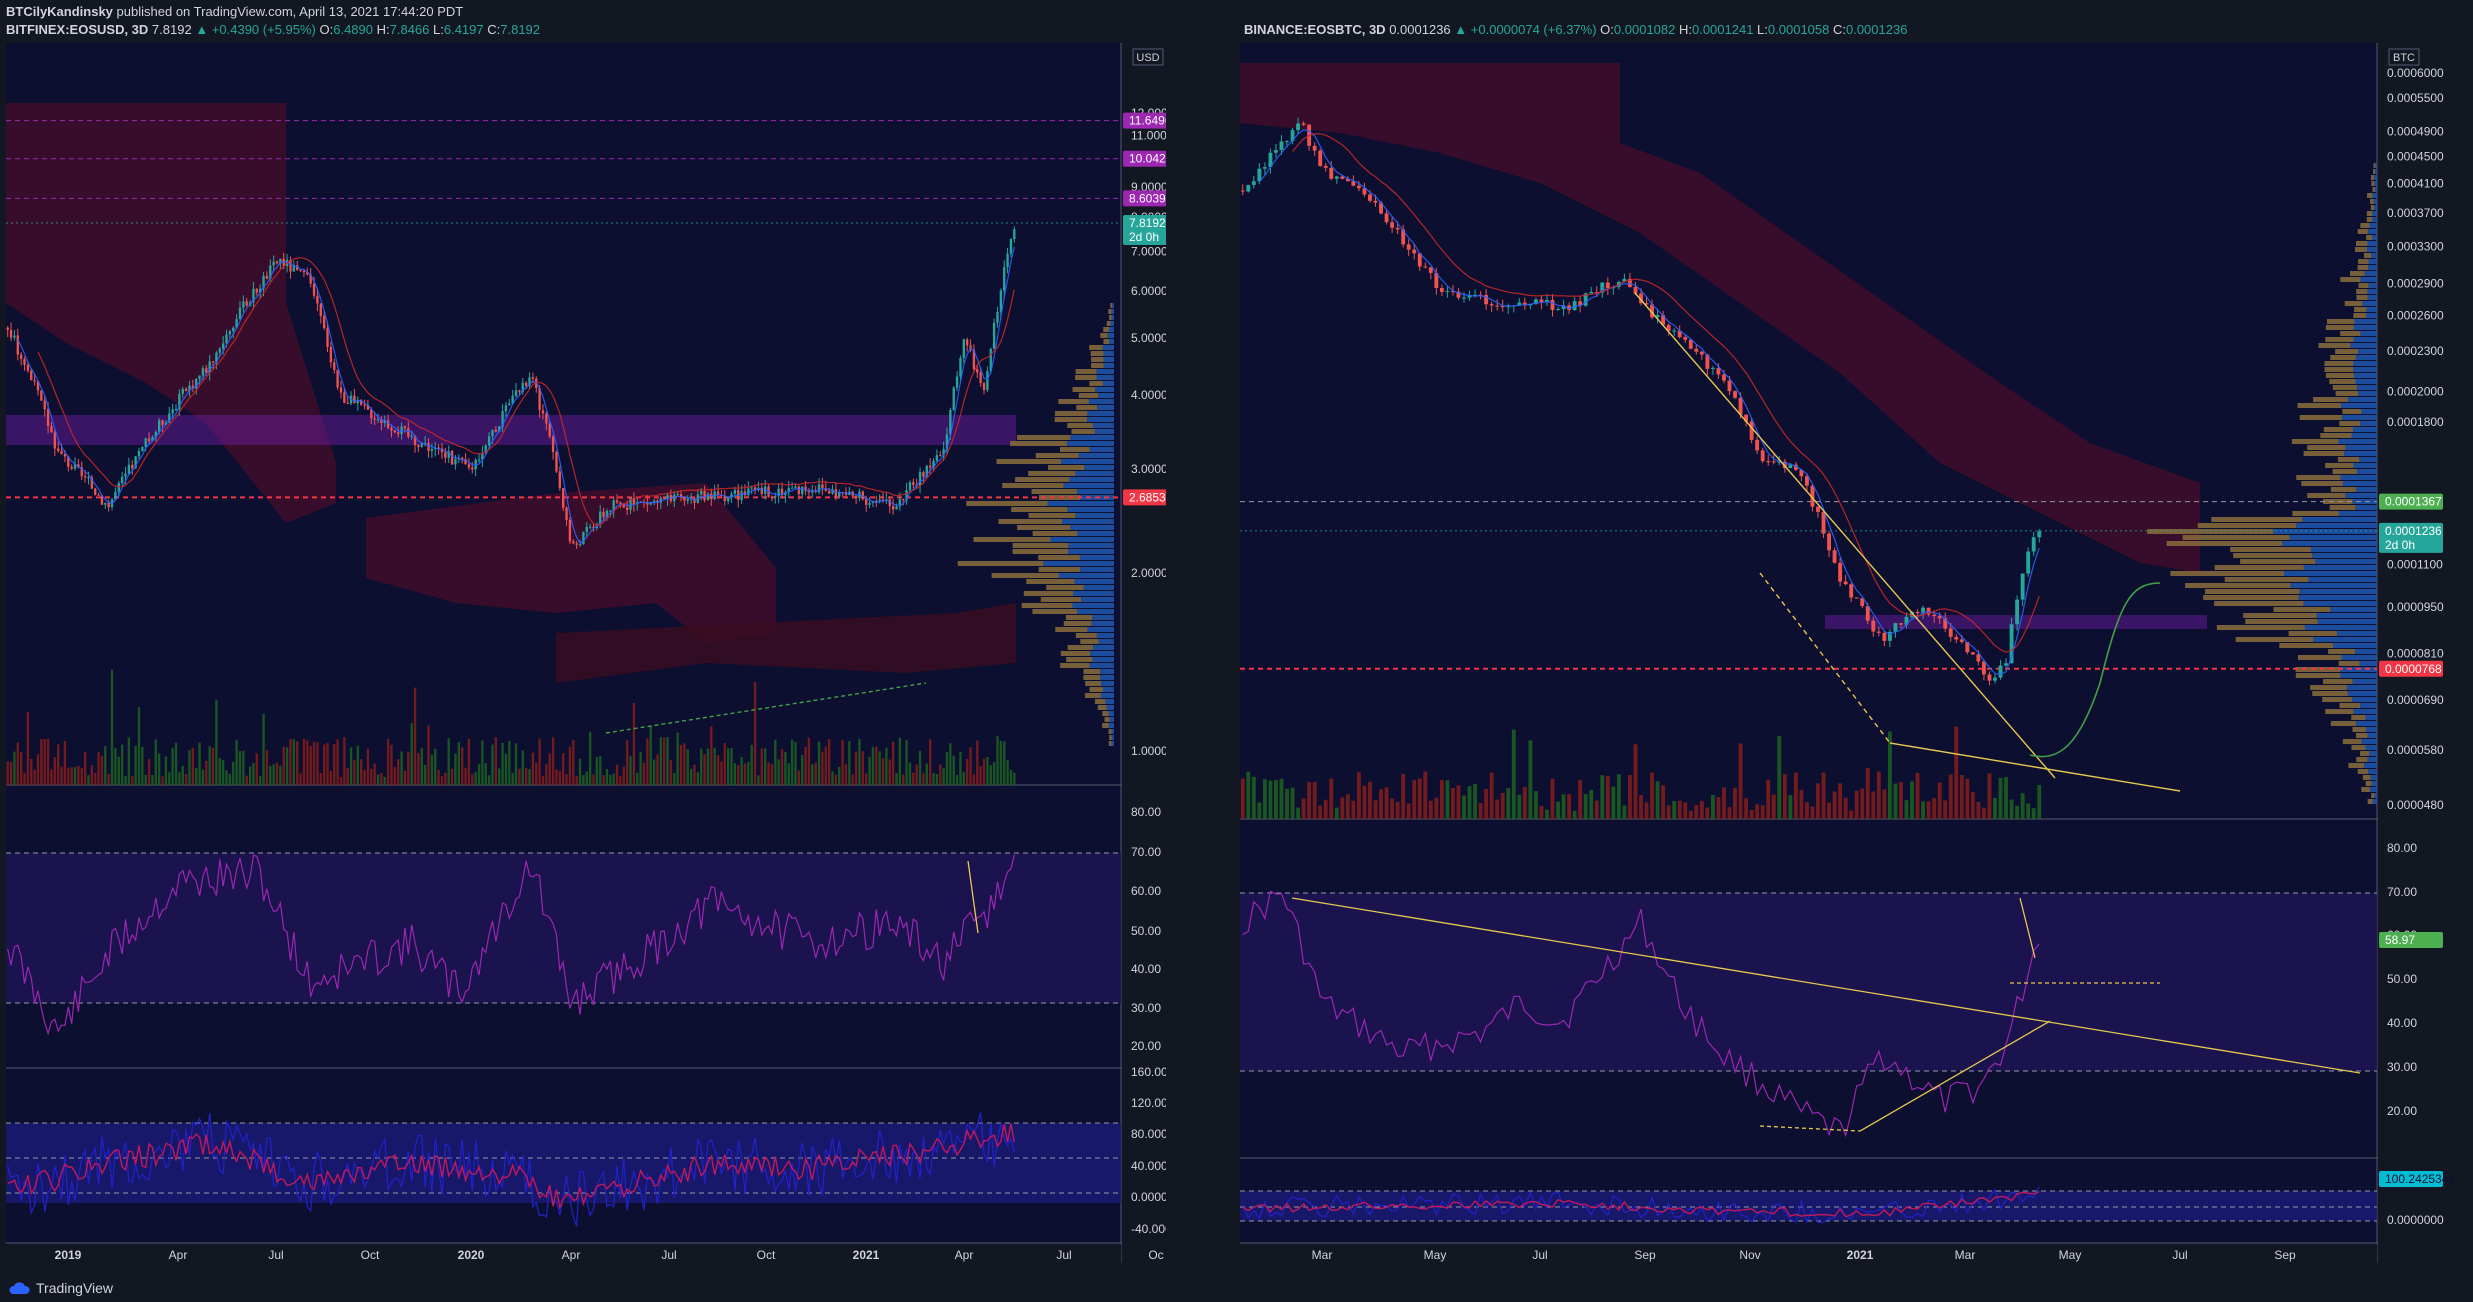  Describe the element at coordinates (77, 29) in the screenshot. I see `left-symbol: BITFINEX:EOSUSD, 3D` at that location.